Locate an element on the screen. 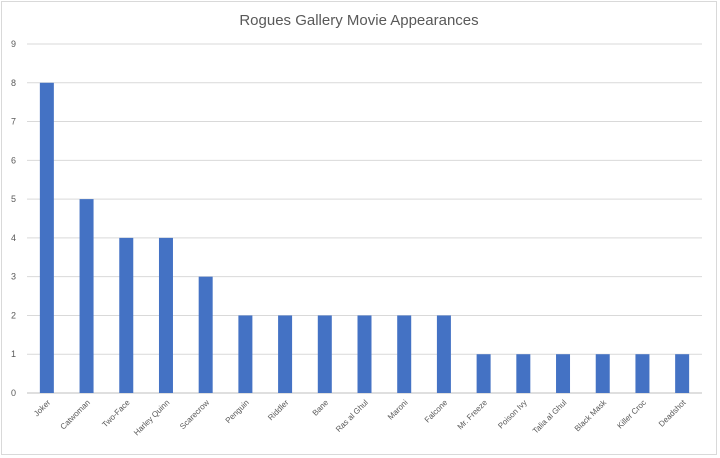 Image resolution: width=720 pixels, height=458 pixels. y-tick-label: 0 is located at coordinates (13, 393).